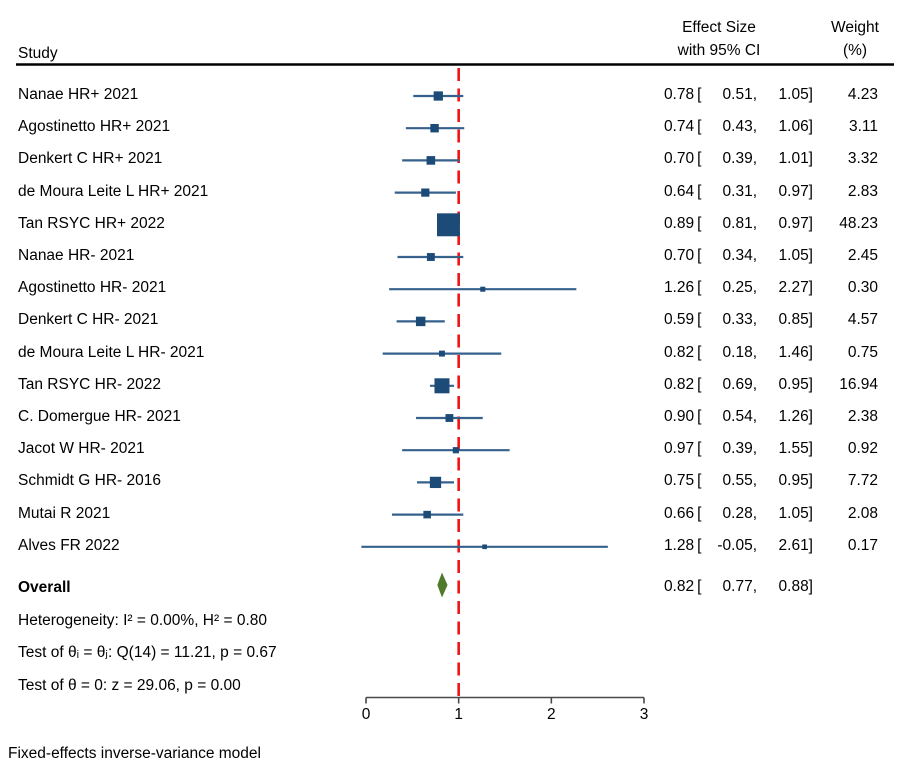 This screenshot has height=767, width=907. What do you see at coordinates (679, 481) in the screenshot?
I see `effect-ci-value-part: 0.75` at bounding box center [679, 481].